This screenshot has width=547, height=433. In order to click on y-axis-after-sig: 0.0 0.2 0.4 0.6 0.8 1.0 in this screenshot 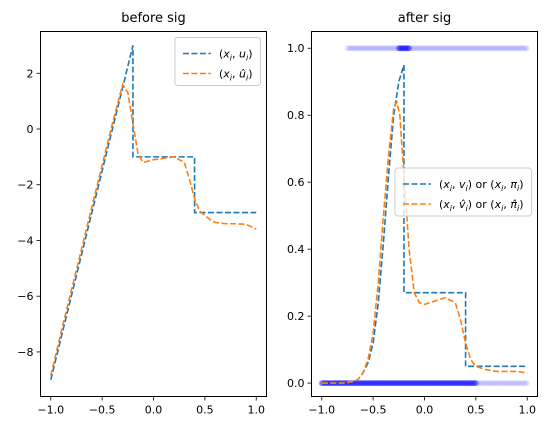, I will do `click(299, 216)`.